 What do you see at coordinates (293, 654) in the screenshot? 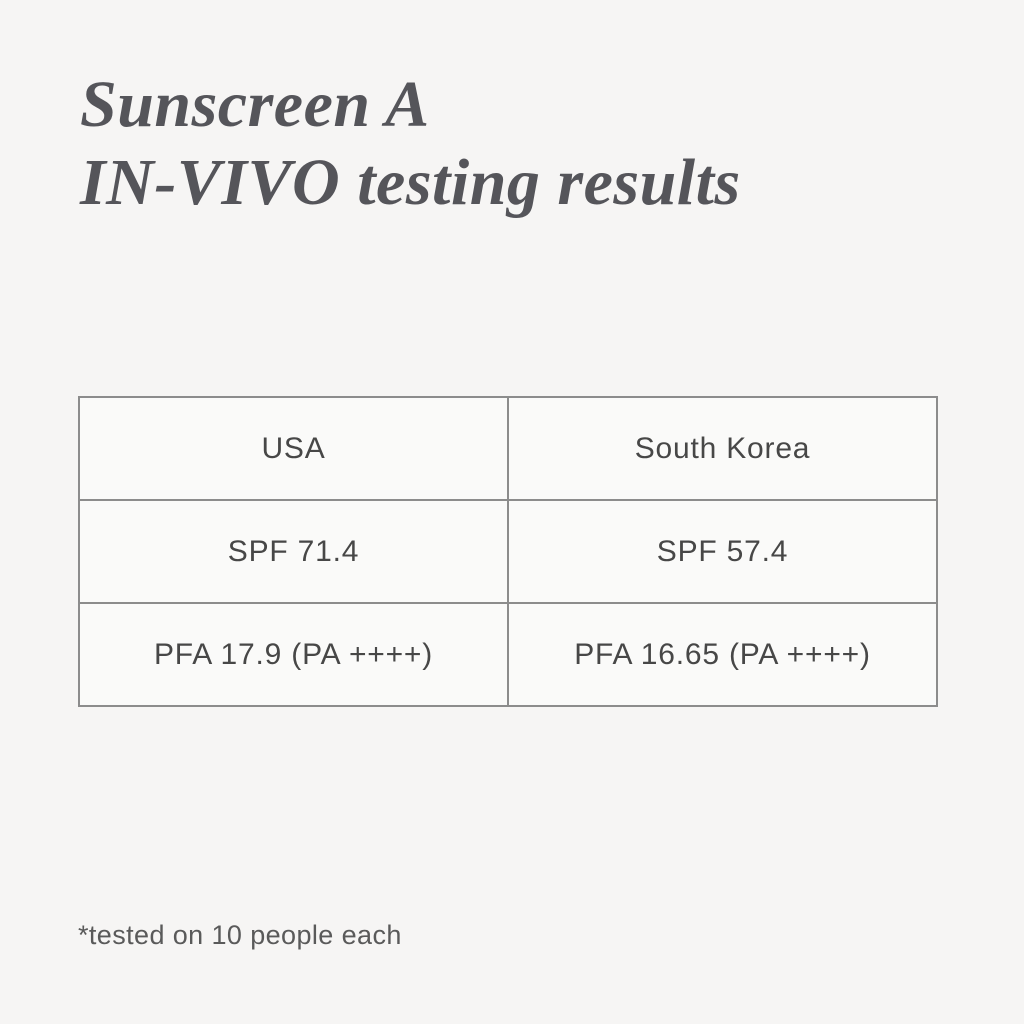
I see `pfa-value-usa: PFA 17.9 (PA ++++)` at bounding box center [293, 654].